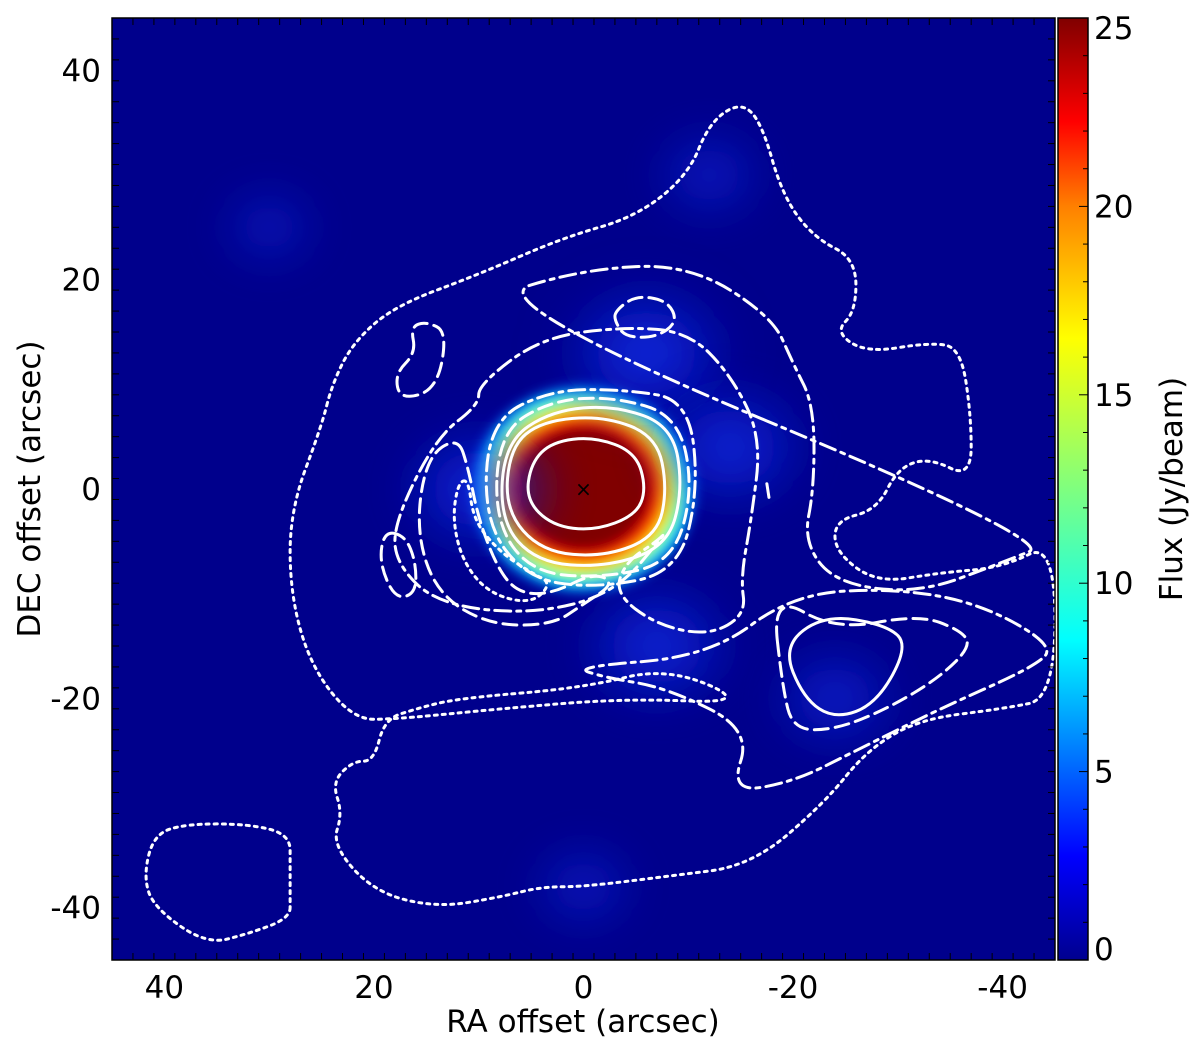 This screenshot has width=1200, height=1044. Describe the element at coordinates (1113, 29) in the screenshot. I see `colorbar-tick-label: 25` at that location.